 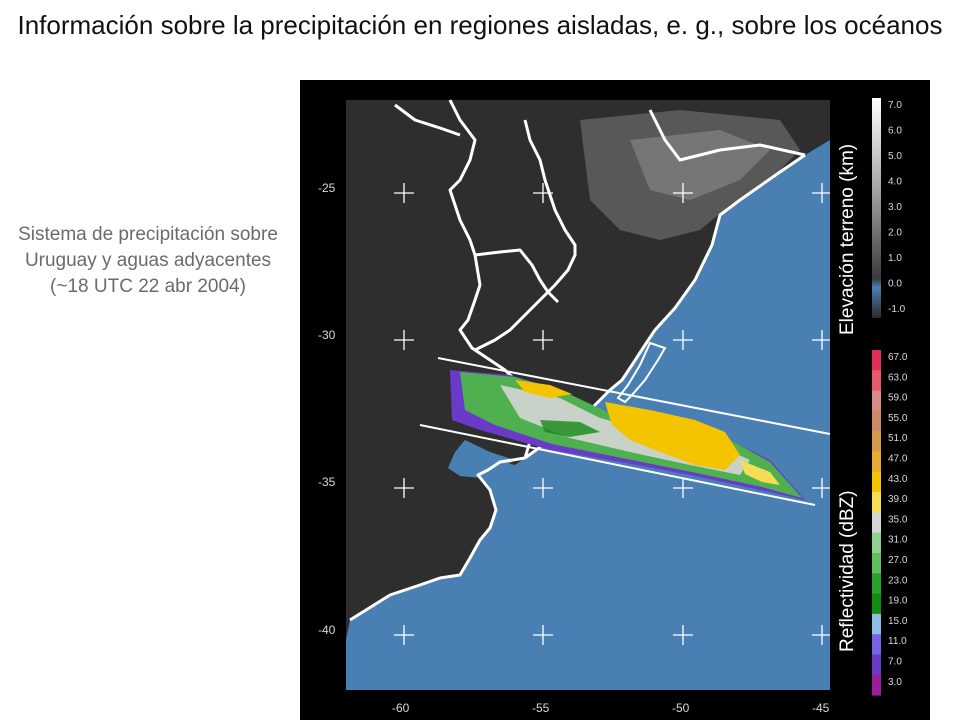 I want to click on lat-label-40: -40, so click(x=327, y=630).